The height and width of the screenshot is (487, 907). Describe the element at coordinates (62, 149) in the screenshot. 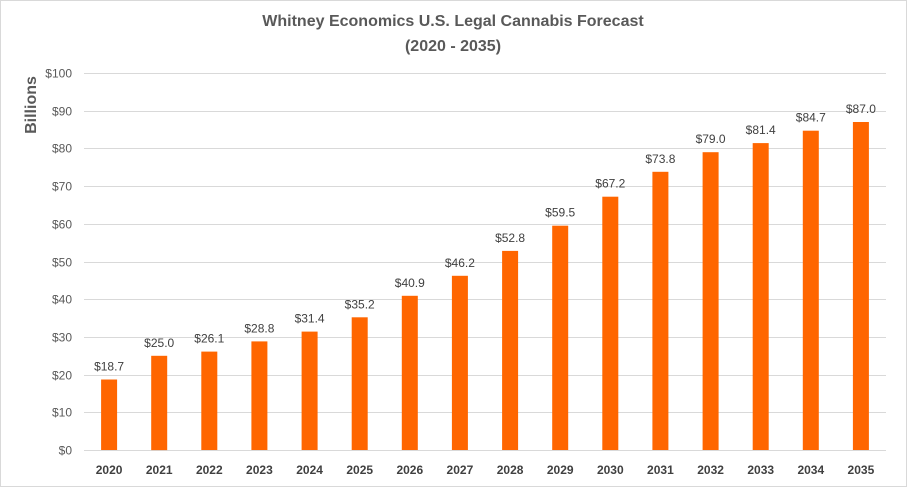

I see `y-tick-label: $80` at that location.